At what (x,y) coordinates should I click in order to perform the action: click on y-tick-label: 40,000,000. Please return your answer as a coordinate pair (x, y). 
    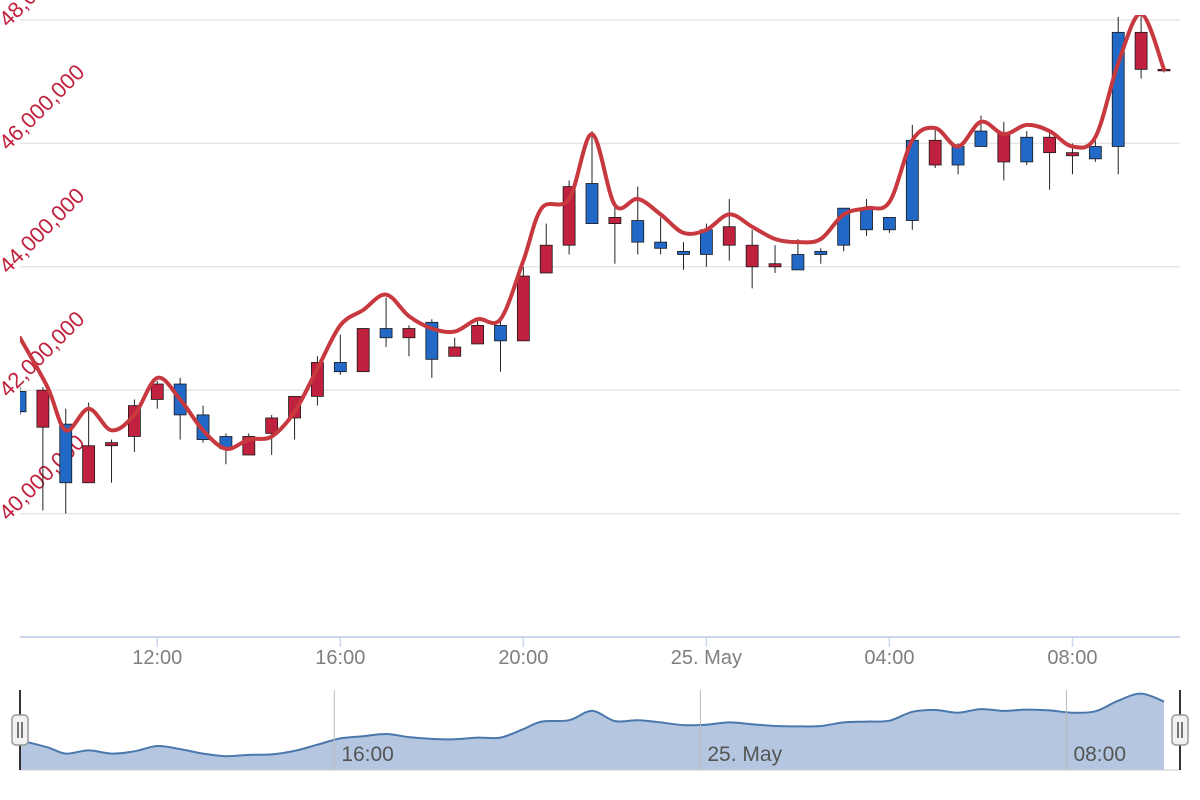
    Looking at the image, I should click on (44, 478).